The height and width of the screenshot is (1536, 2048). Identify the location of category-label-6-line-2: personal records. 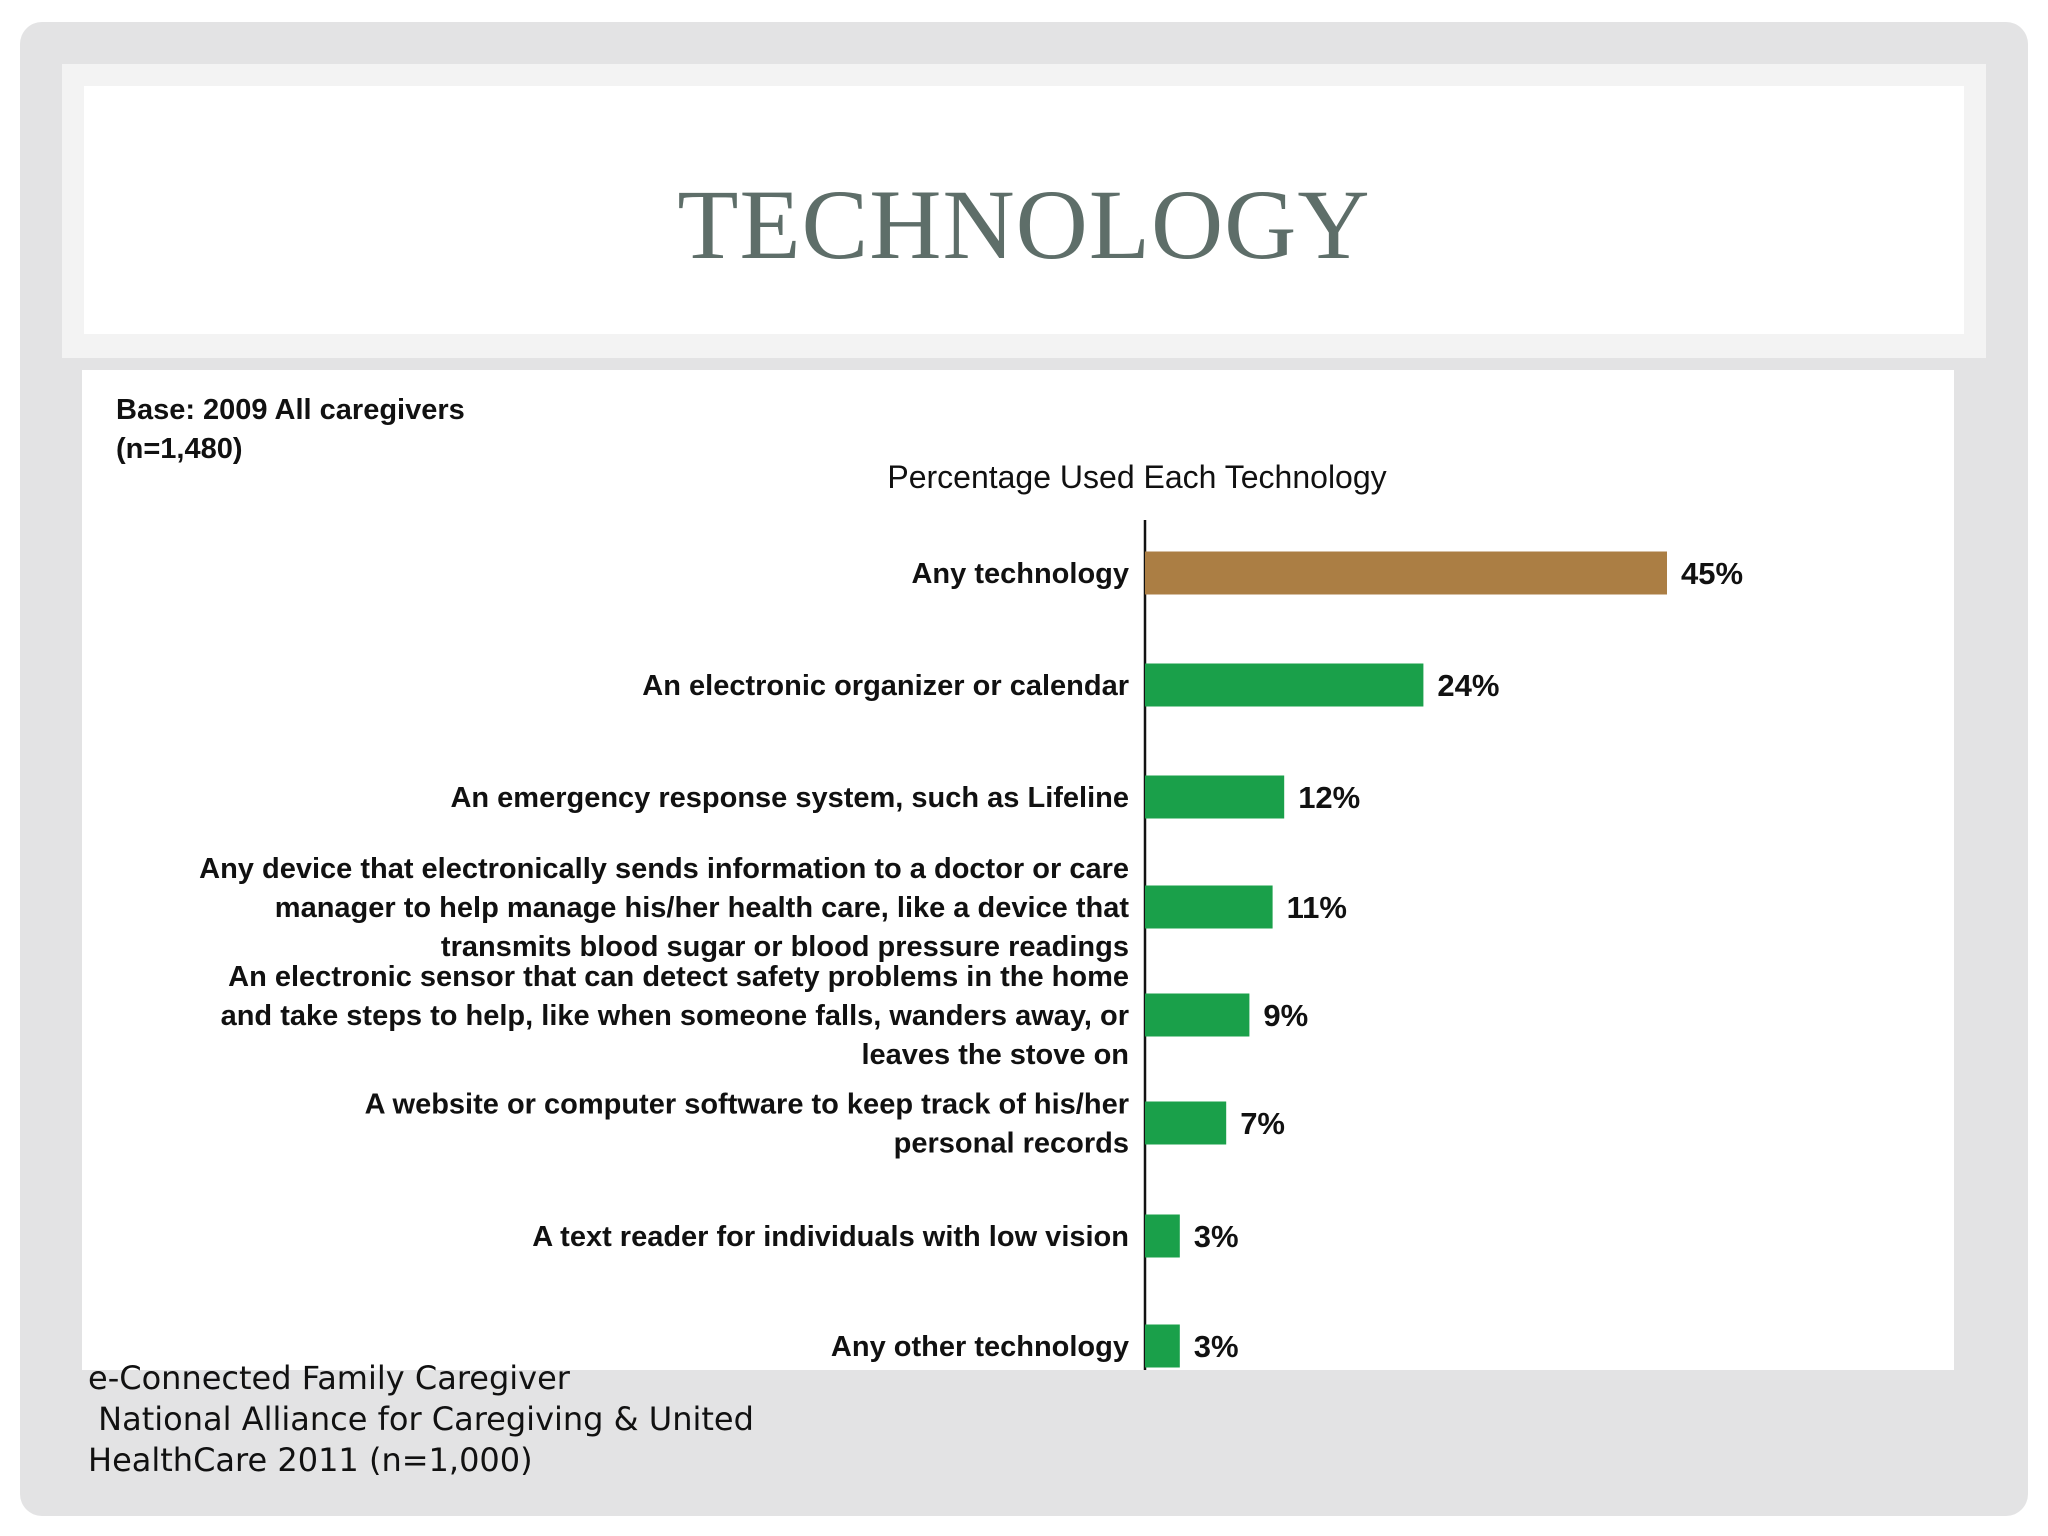
(1011, 1144).